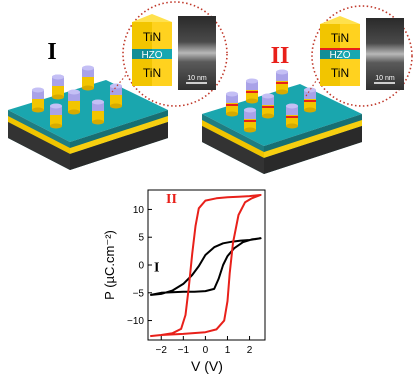 This screenshot has width=414, height=379. I want to click on stack-schematic-I, so click(152, 50).